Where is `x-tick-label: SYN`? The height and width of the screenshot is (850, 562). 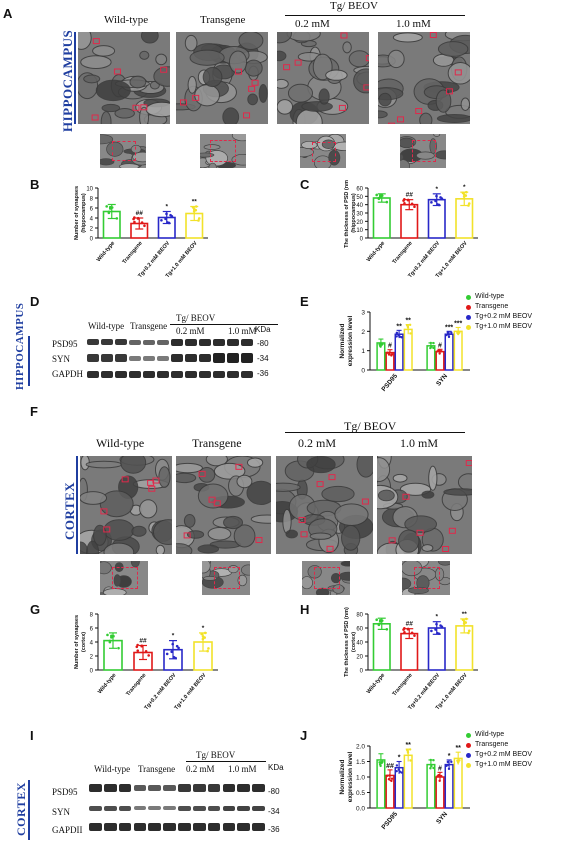 x-tick-label: SYN is located at coordinates (442, 380).